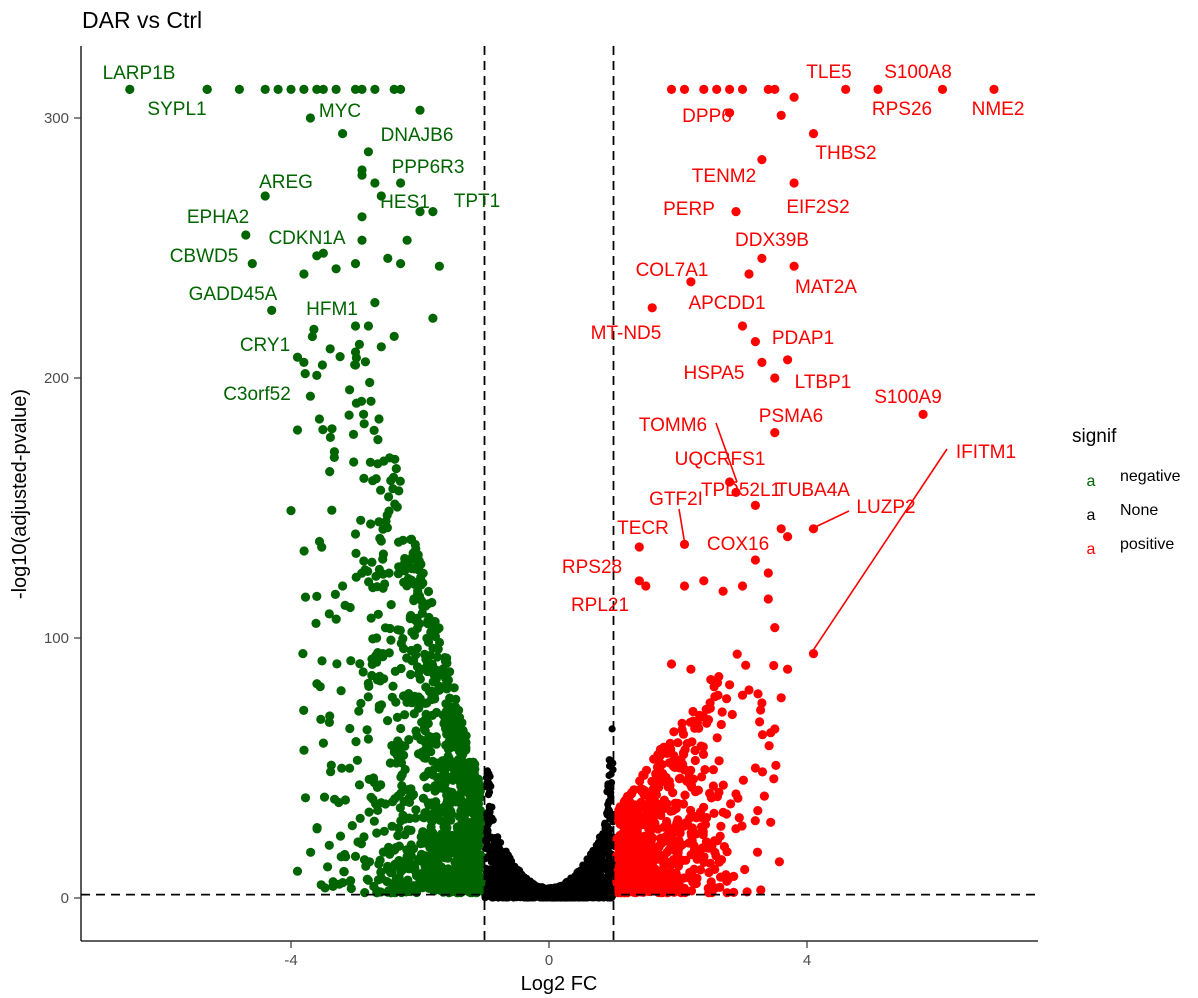 This screenshot has height=998, width=1198. What do you see at coordinates (689, 209) in the screenshot?
I see `gene-label: PERP` at bounding box center [689, 209].